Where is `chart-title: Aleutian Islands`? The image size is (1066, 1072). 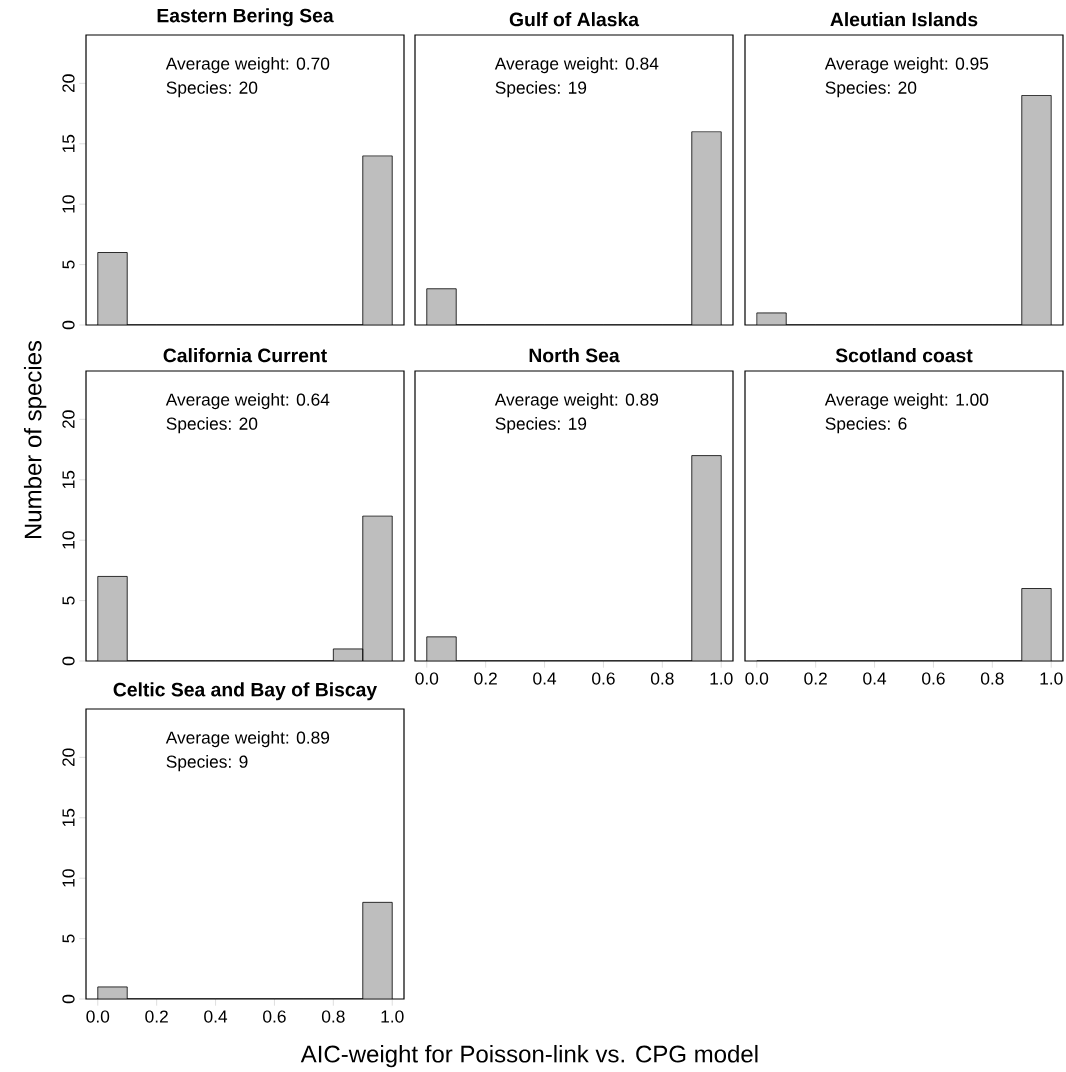
chart-title: Aleutian Islands is located at coordinates (904, 19).